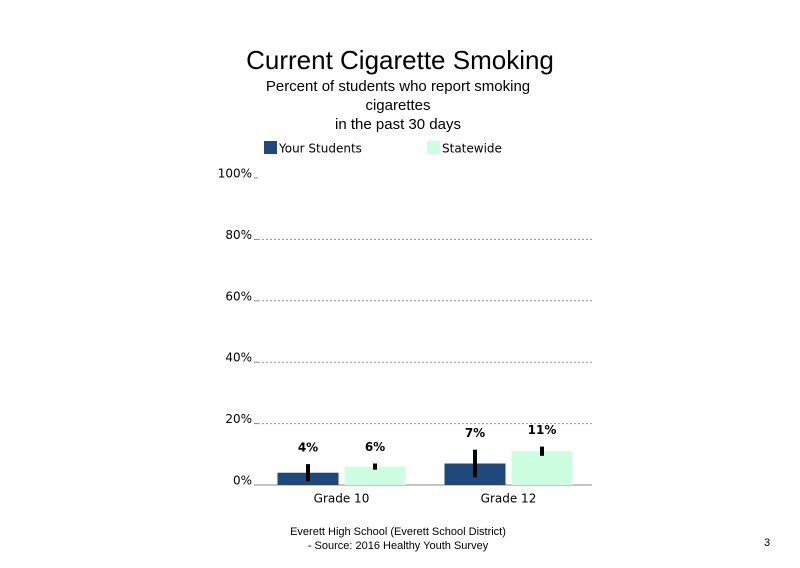  What do you see at coordinates (398, 546) in the screenshot?
I see `footer: - Source: 2016 Healthy Youth Survey` at bounding box center [398, 546].